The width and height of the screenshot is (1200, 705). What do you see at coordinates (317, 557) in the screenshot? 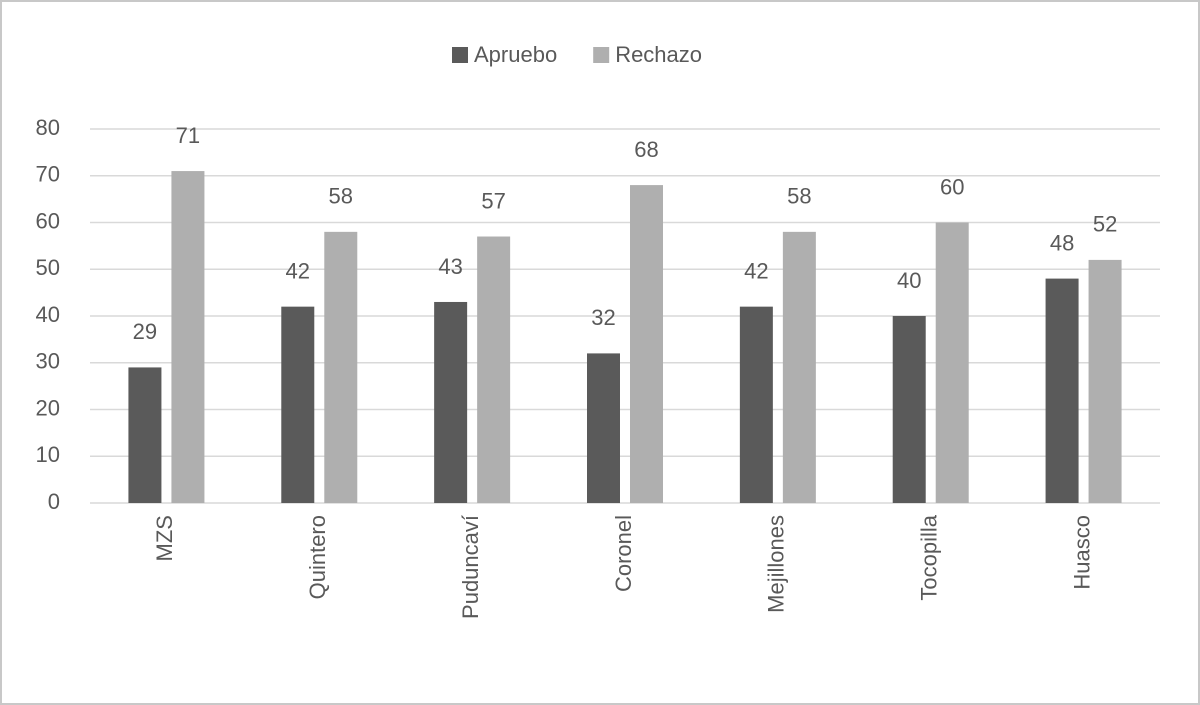
I see `x-tick-label: Quintero` at bounding box center [317, 557].